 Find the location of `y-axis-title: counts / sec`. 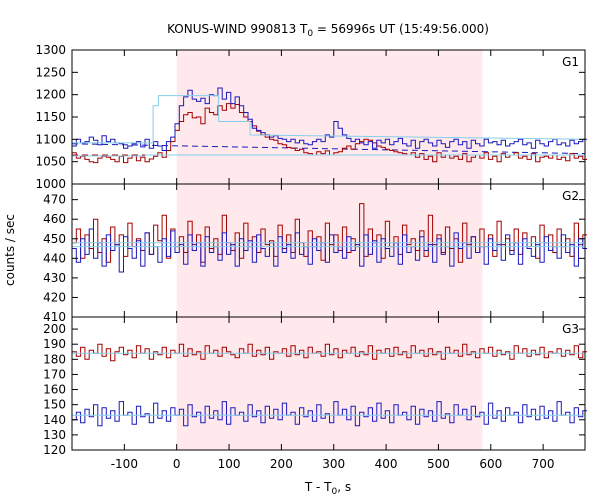

y-axis-title: counts / sec is located at coordinates (10, 250).